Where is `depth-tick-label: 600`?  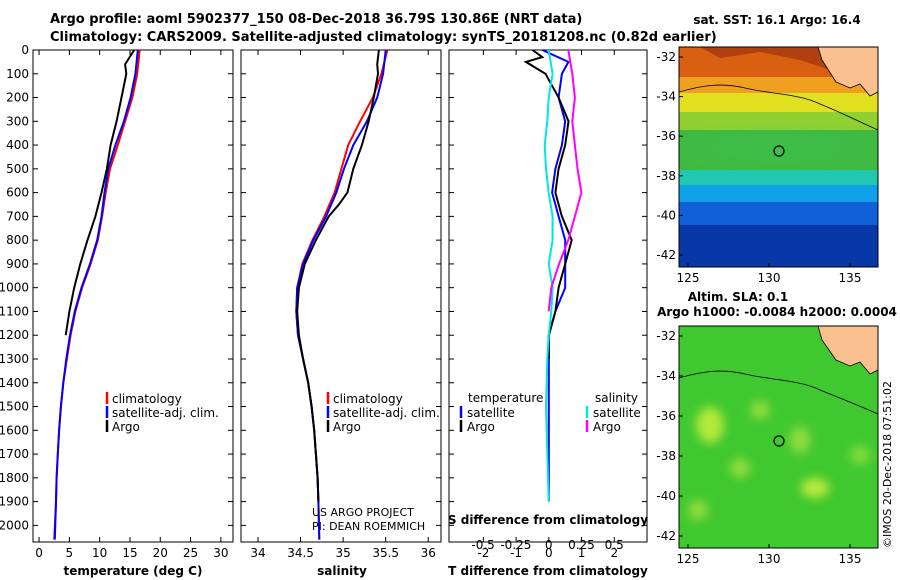
depth-tick-label: 600 is located at coordinates (17, 193).